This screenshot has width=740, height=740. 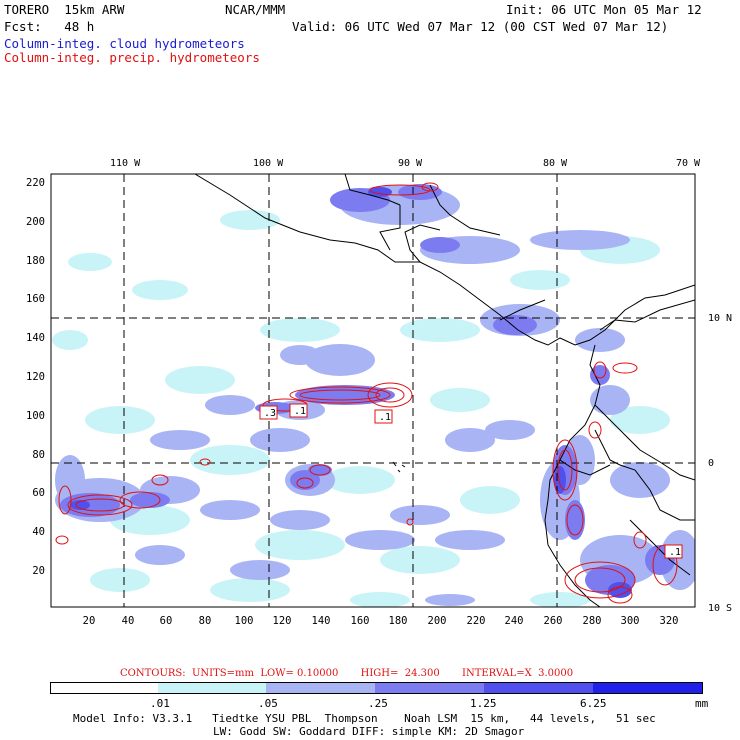 I want to click on lat-label: 0, so click(x=711, y=463).